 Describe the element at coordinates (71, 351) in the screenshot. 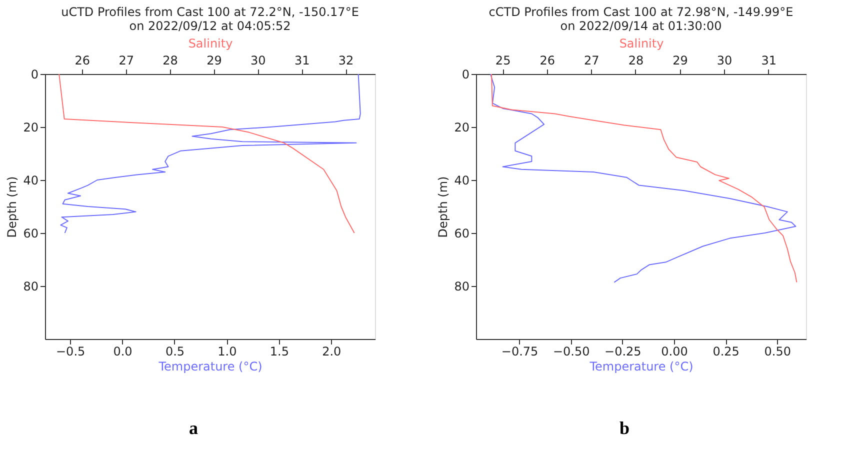

I see `x-tick-label: −0.5` at that location.